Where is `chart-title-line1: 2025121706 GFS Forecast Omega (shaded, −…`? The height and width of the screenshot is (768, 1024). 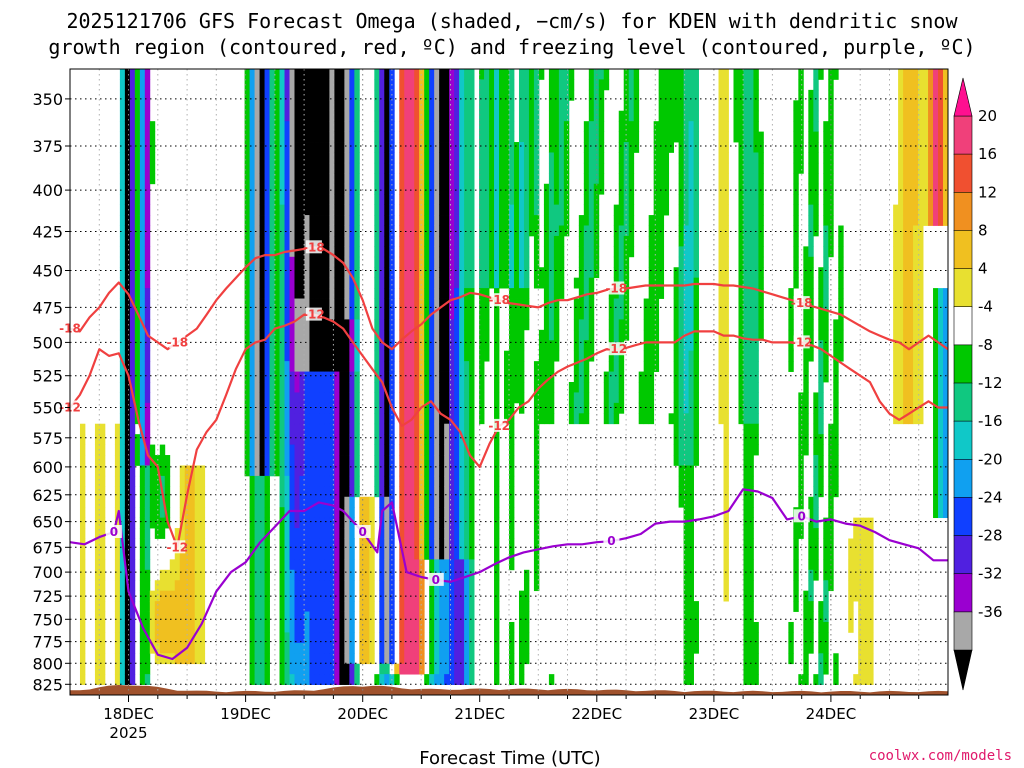
chart-title-line1: 2025121706 GFS Forecast Omega (shaded, −… is located at coordinates (512, 21).